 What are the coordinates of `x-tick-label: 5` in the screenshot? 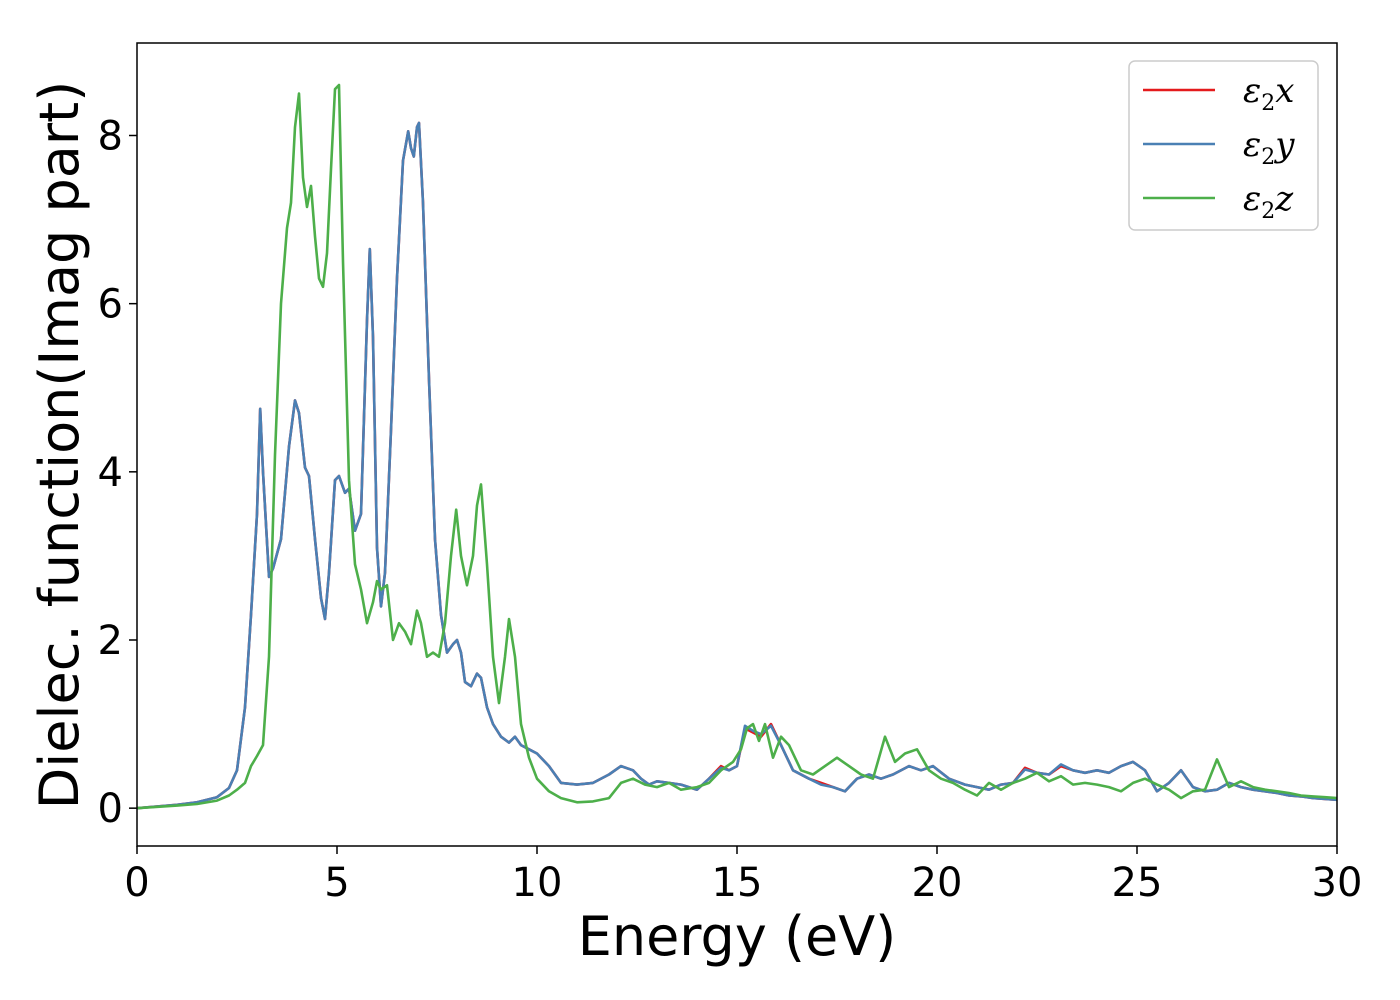 It's located at (336, 883).